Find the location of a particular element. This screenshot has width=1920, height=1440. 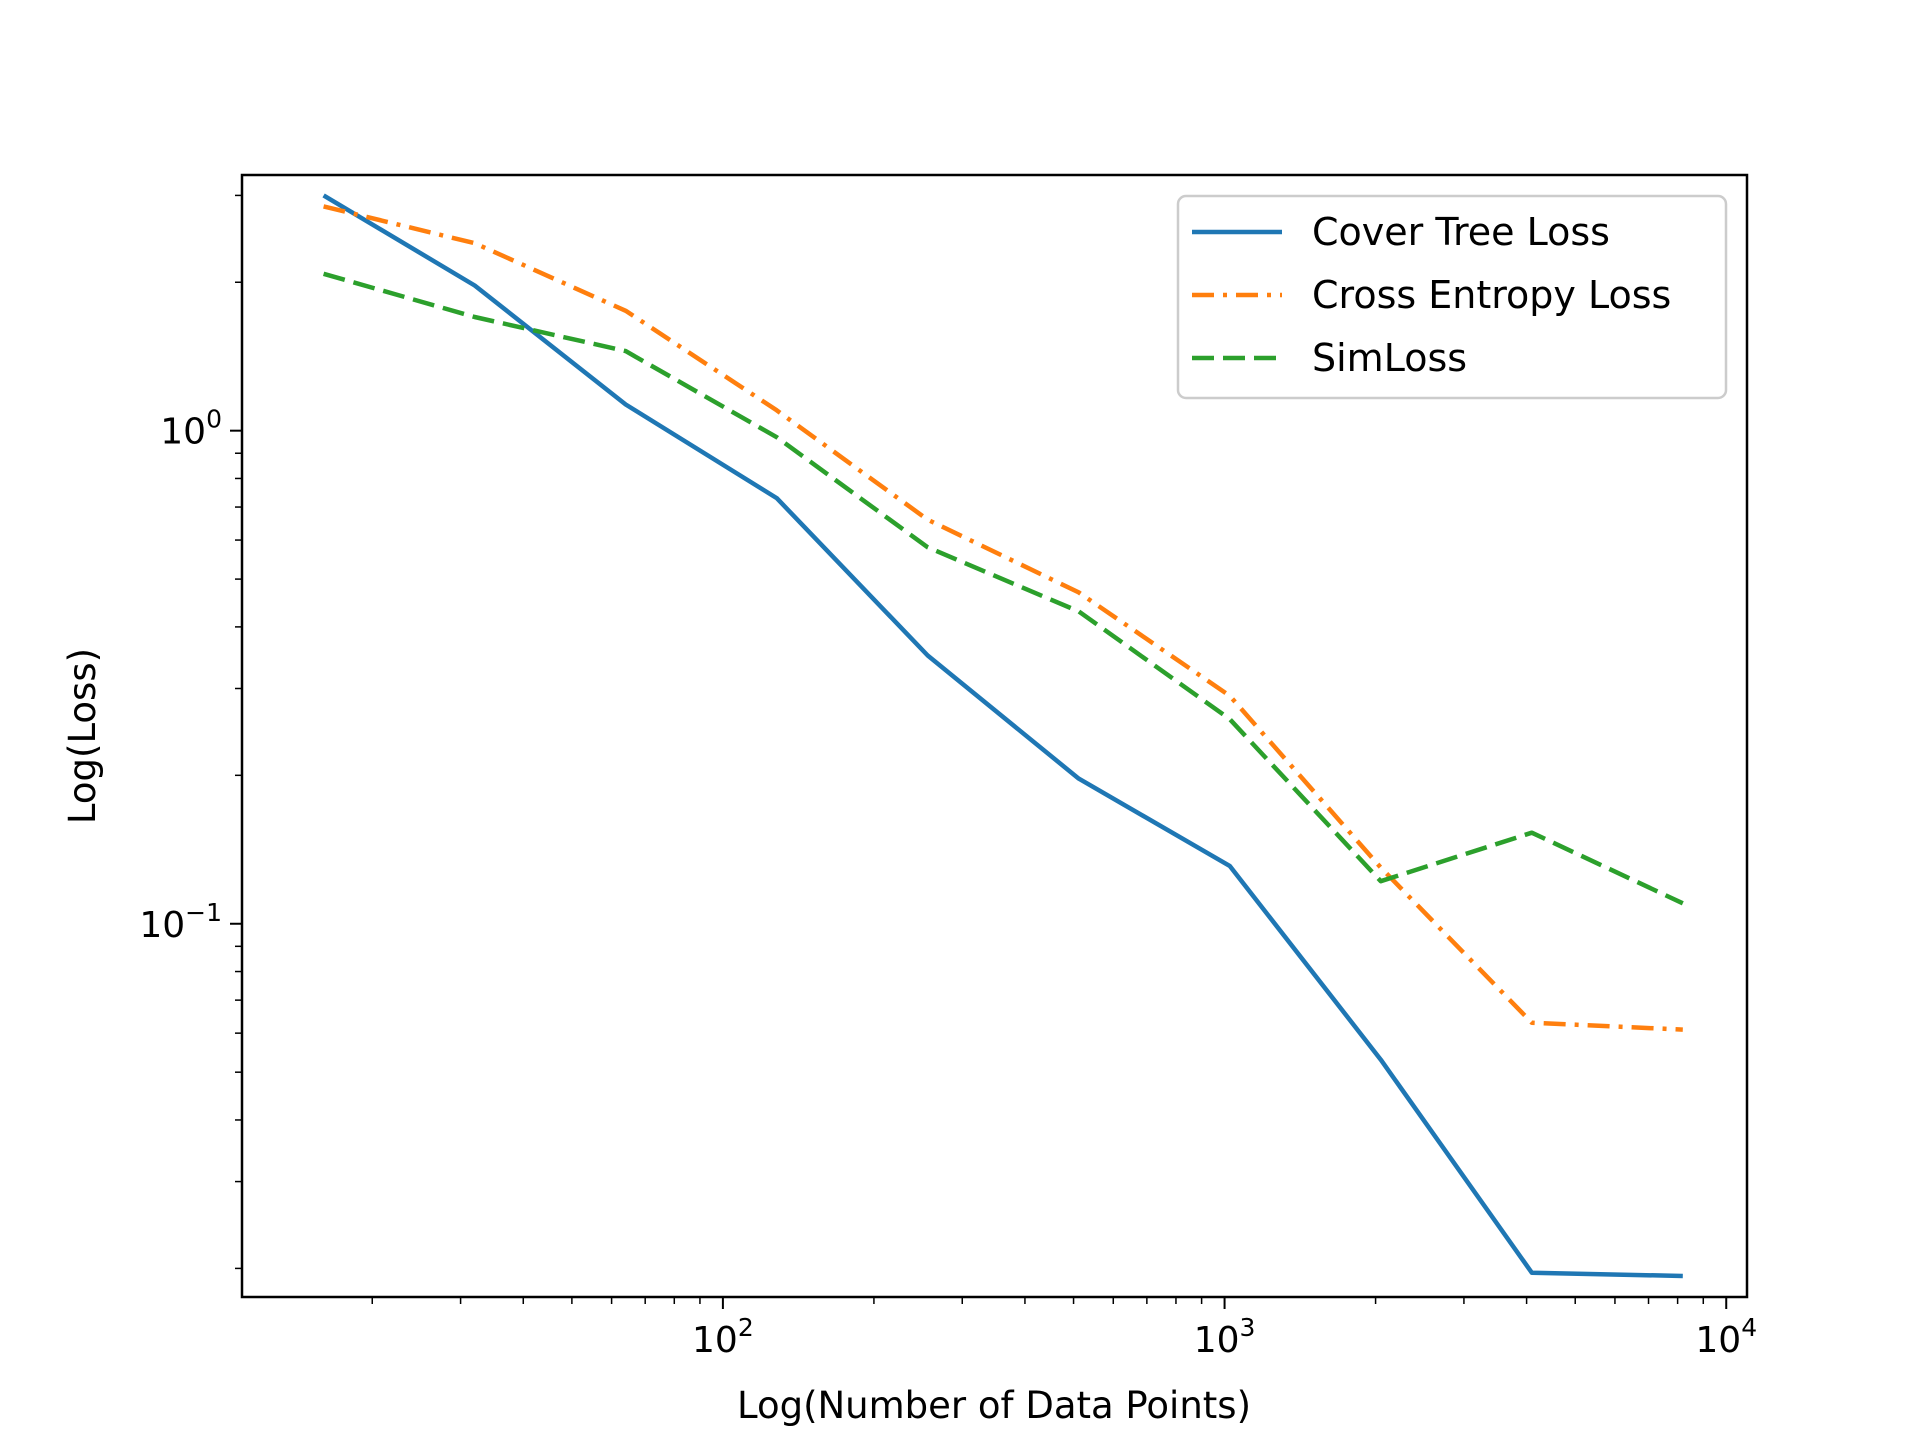

legend-label-3: SimLoss is located at coordinates (1389, 358).